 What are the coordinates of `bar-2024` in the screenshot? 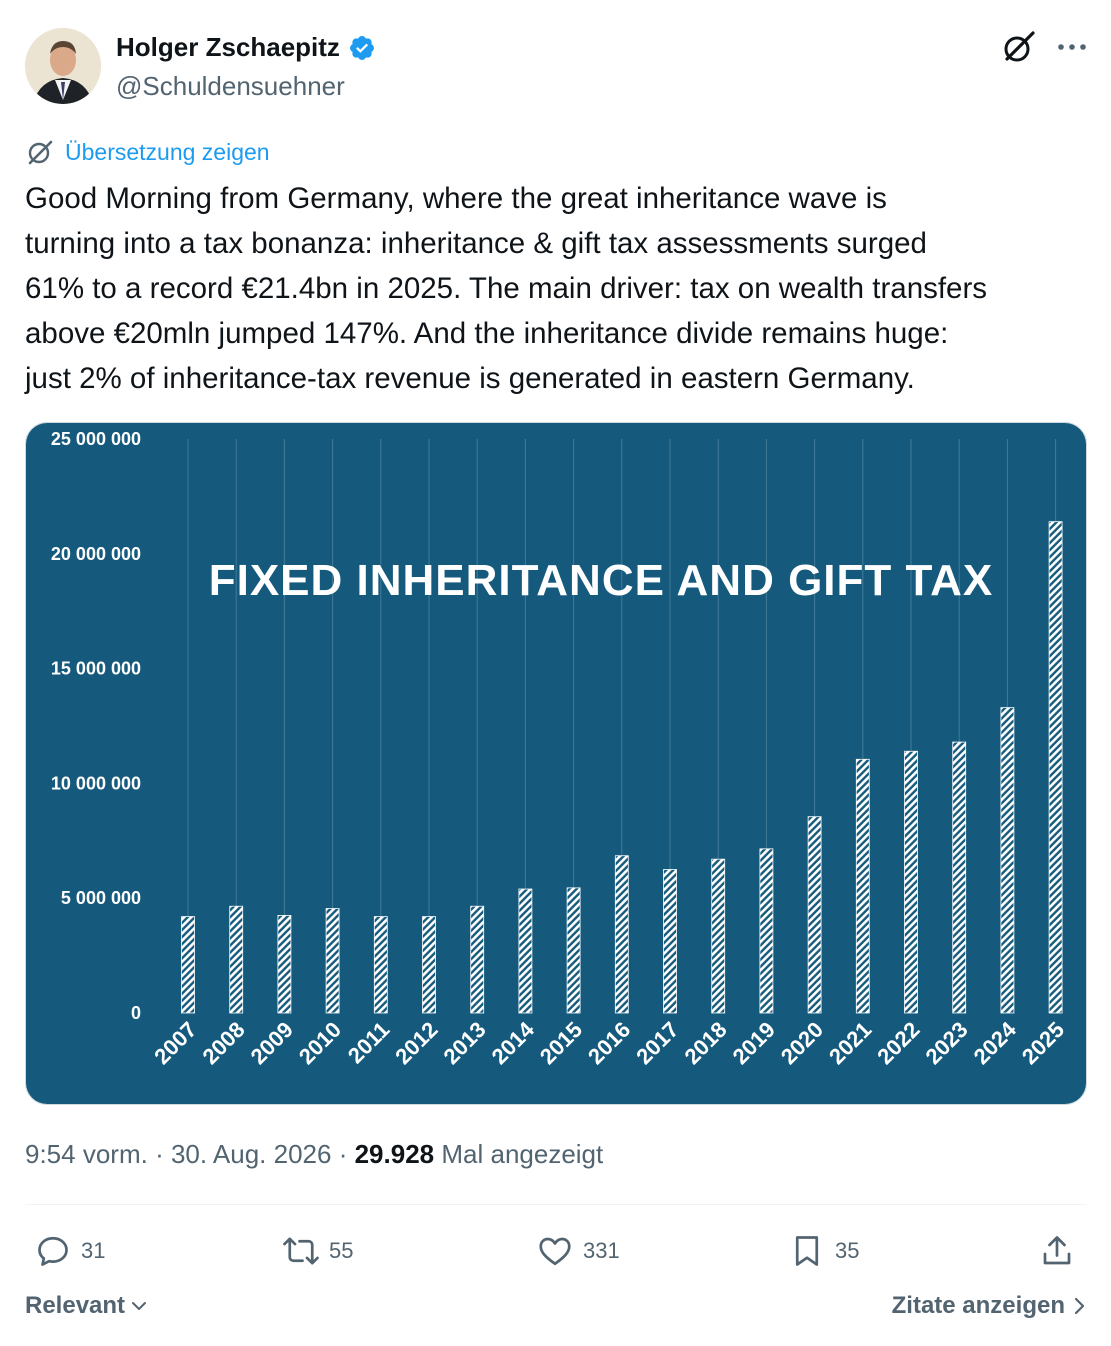 It's located at (1007, 860).